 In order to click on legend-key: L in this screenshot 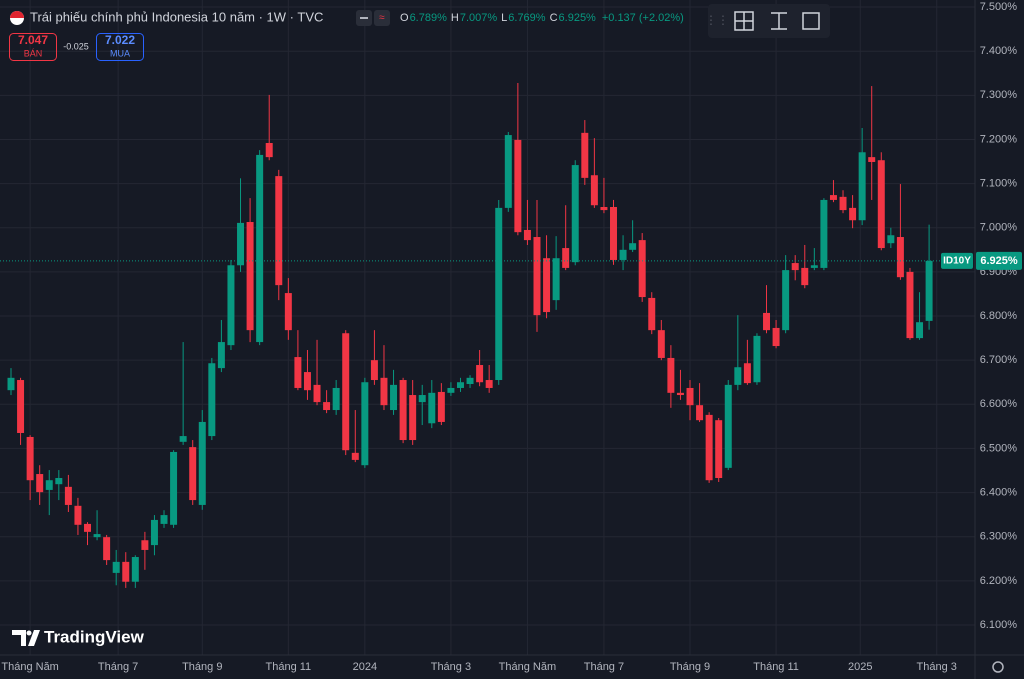, I will do `click(504, 18)`.